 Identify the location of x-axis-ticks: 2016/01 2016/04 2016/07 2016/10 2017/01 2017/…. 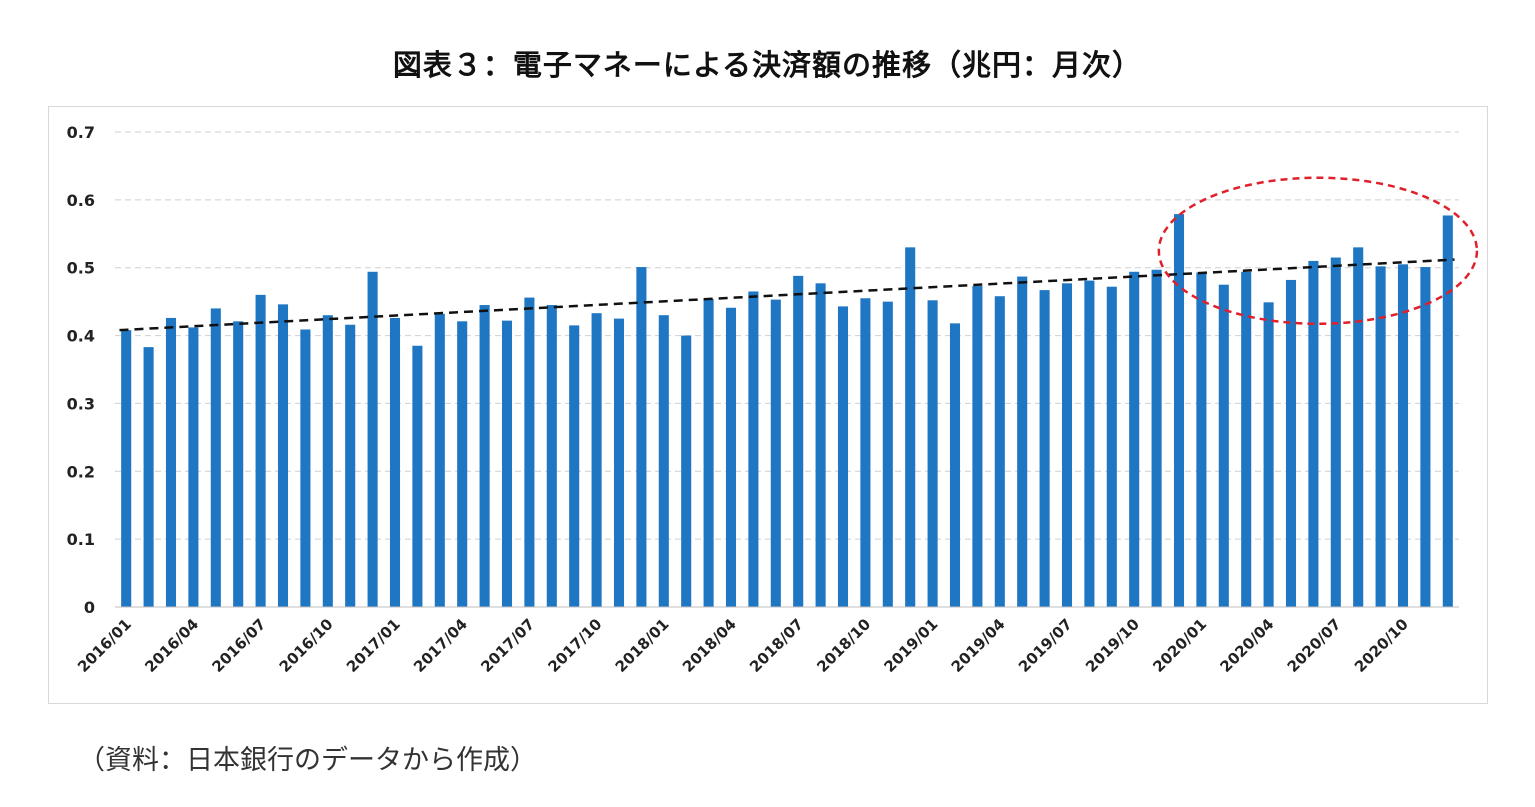
(743, 645).